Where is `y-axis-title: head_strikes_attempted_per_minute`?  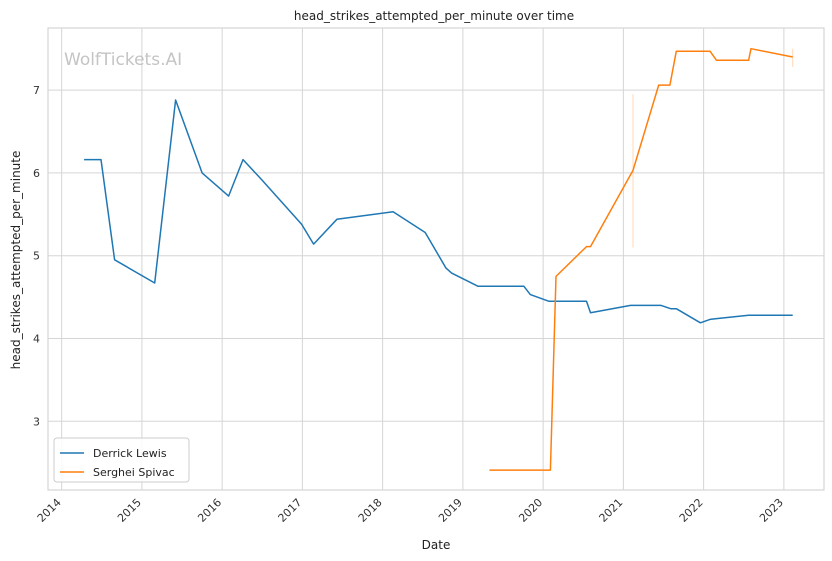 y-axis-title: head_strikes_attempted_per_minute is located at coordinates (16, 260).